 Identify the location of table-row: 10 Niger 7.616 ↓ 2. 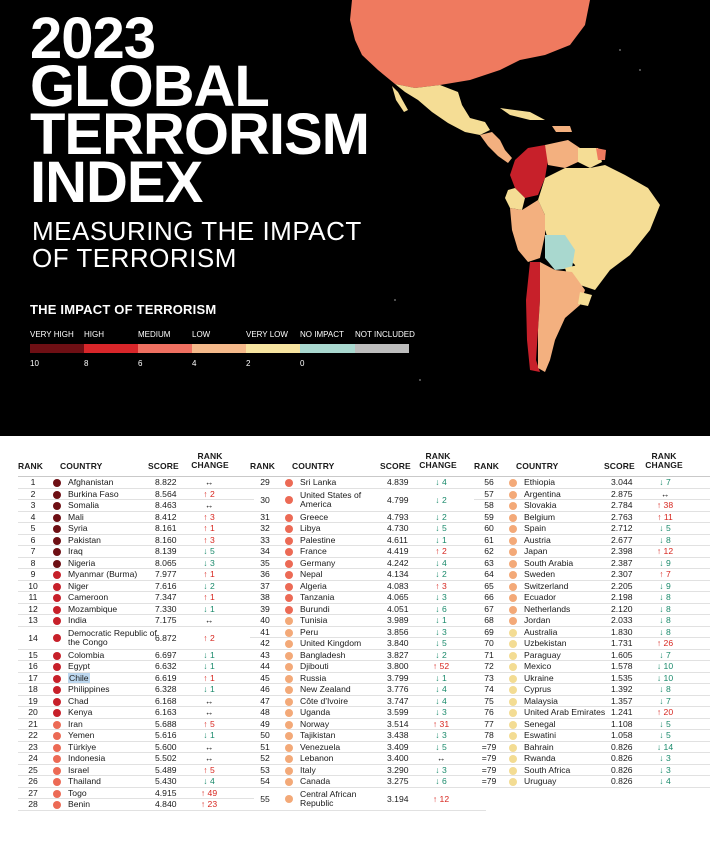
(136, 586).